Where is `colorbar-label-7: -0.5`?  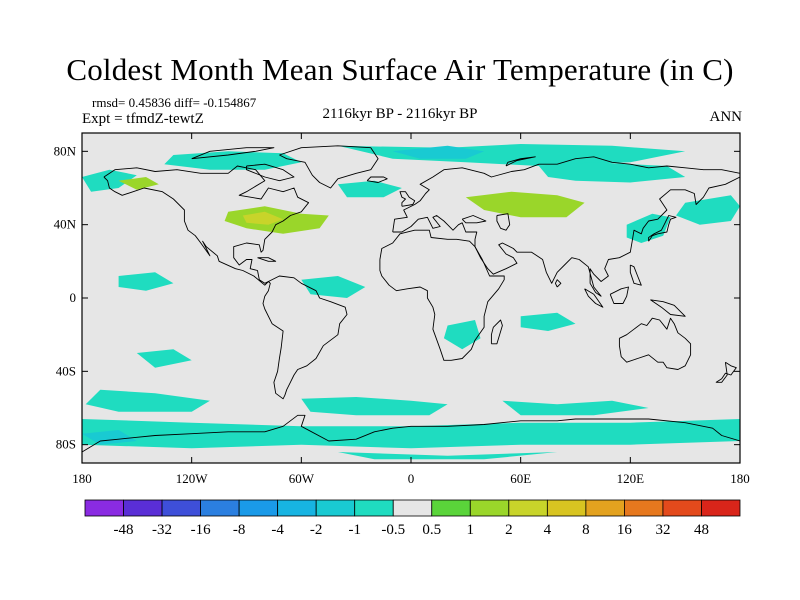 colorbar-label-7: -0.5 is located at coordinates (393, 530).